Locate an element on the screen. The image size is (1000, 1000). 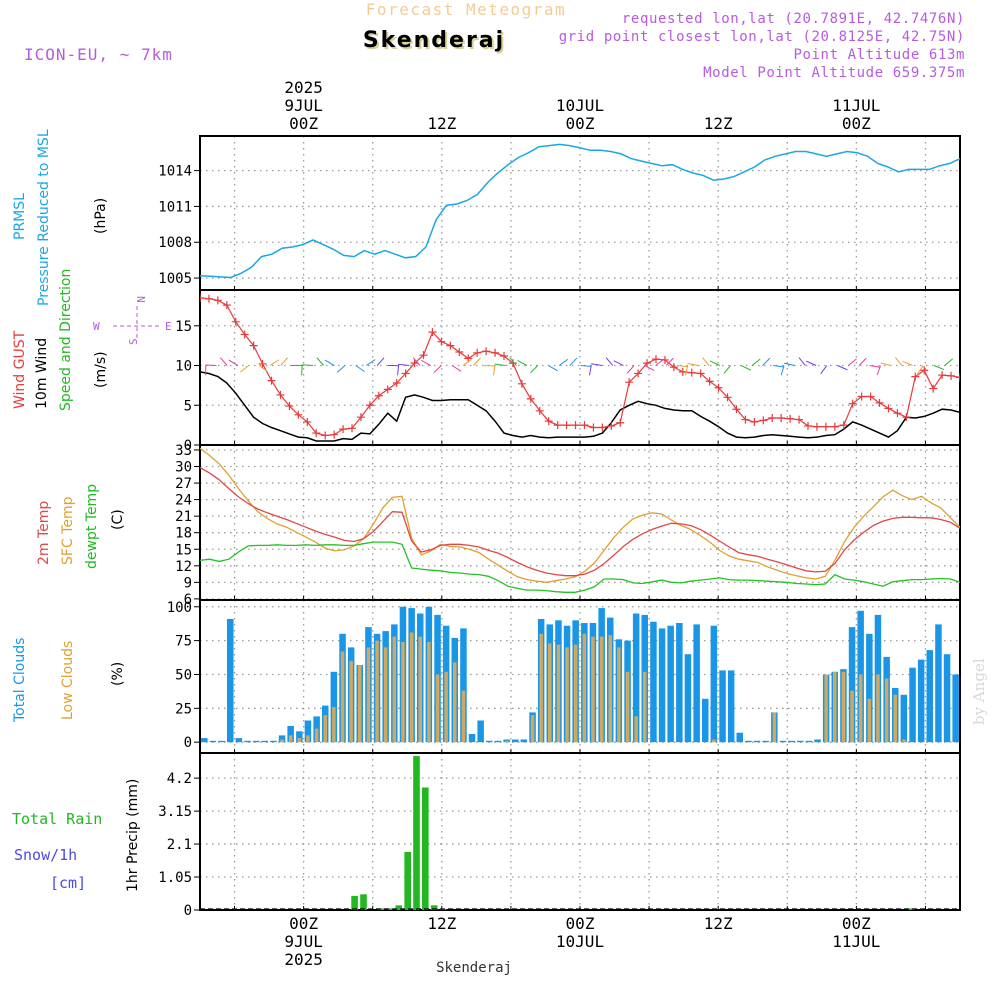
temp2m-label: 2m Temp is located at coordinates (44, 533).